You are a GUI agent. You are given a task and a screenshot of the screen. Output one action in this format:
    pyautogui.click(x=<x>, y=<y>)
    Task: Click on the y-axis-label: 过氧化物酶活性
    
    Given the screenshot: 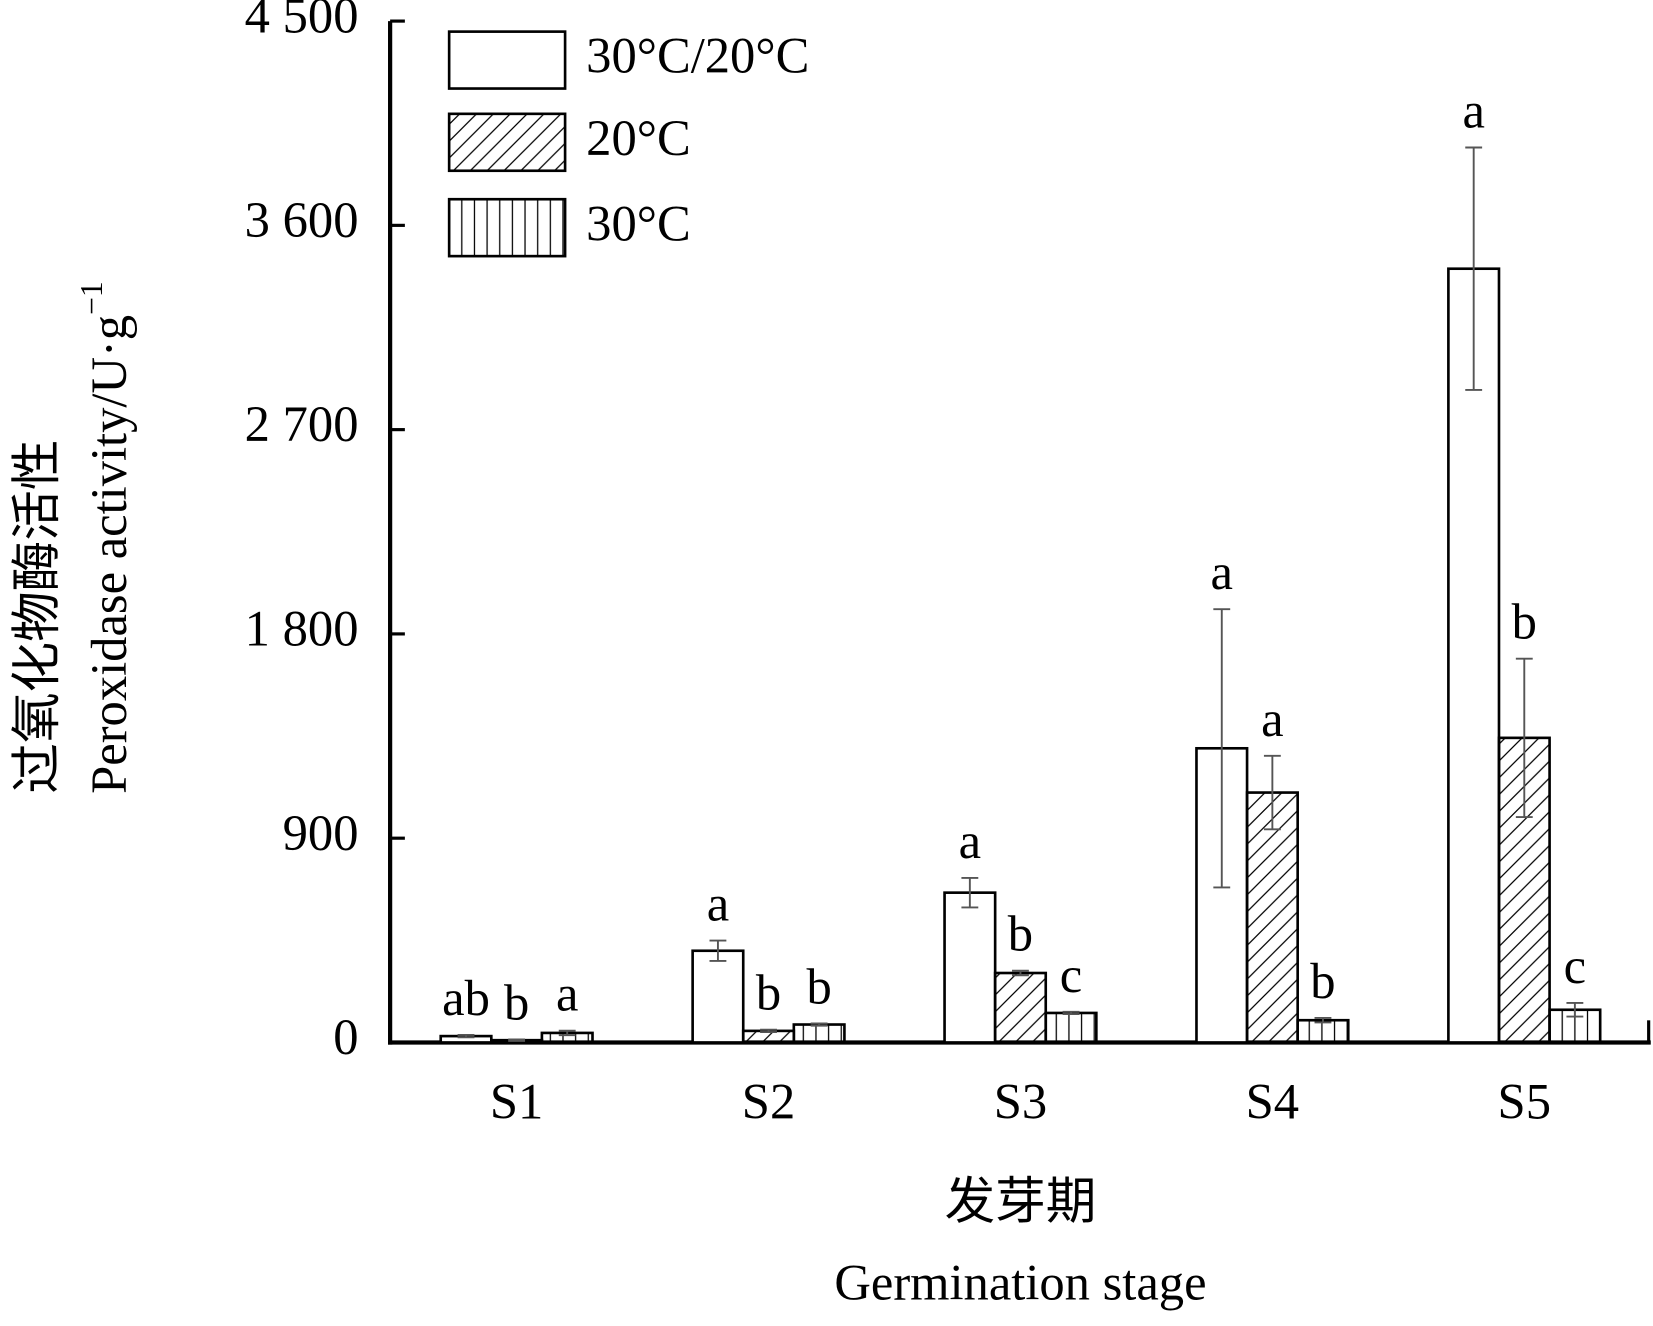 What is the action you would take?
    pyautogui.click(x=37, y=617)
    